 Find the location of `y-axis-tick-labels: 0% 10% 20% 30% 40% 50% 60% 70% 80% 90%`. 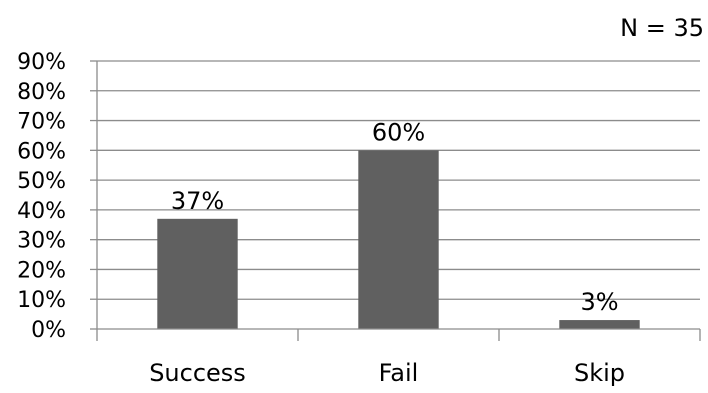

y-axis-tick-labels: 0% 10% 20% 30% 40% 50% 60% 70% 80% 90% is located at coordinates (41, 196).